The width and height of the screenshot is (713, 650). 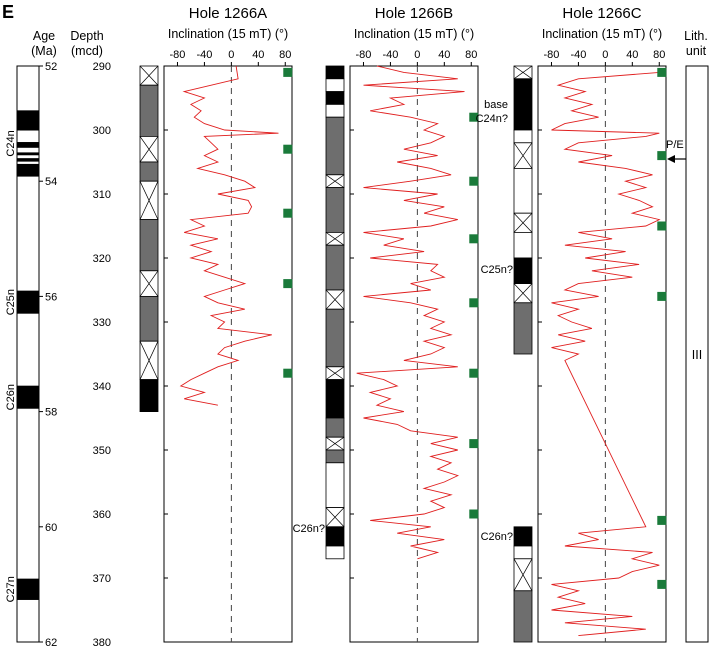 I want to click on panel-letter: E, so click(x=8, y=12).